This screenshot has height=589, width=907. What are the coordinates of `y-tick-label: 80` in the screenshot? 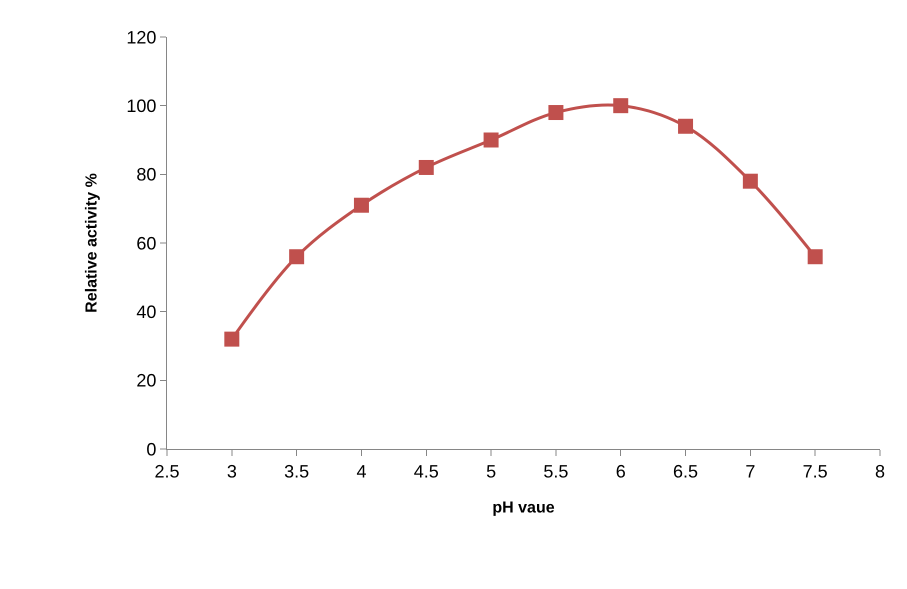 It's located at (146, 174).